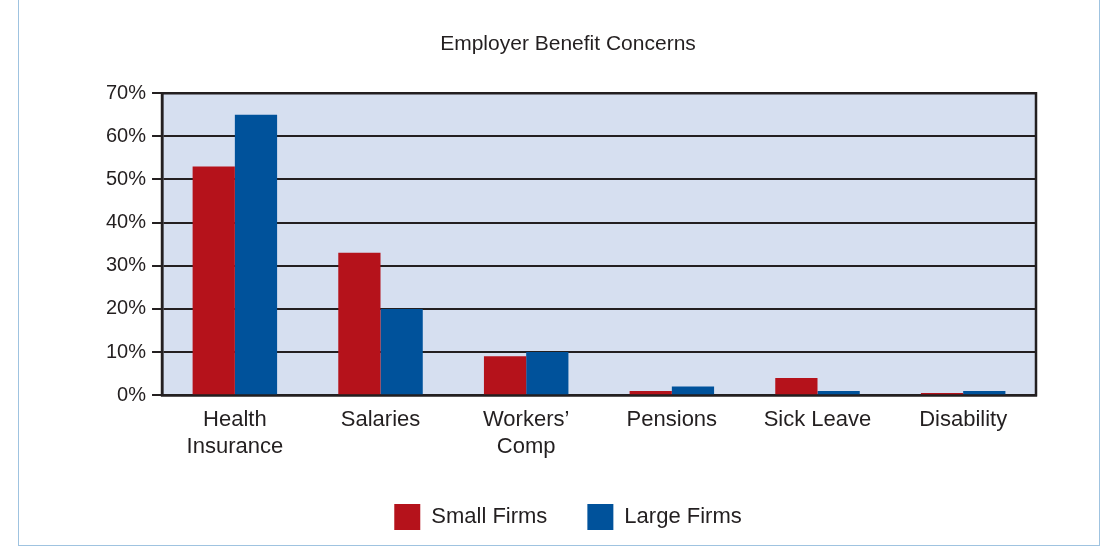  I want to click on legend-label: Large Firms, so click(683, 516).